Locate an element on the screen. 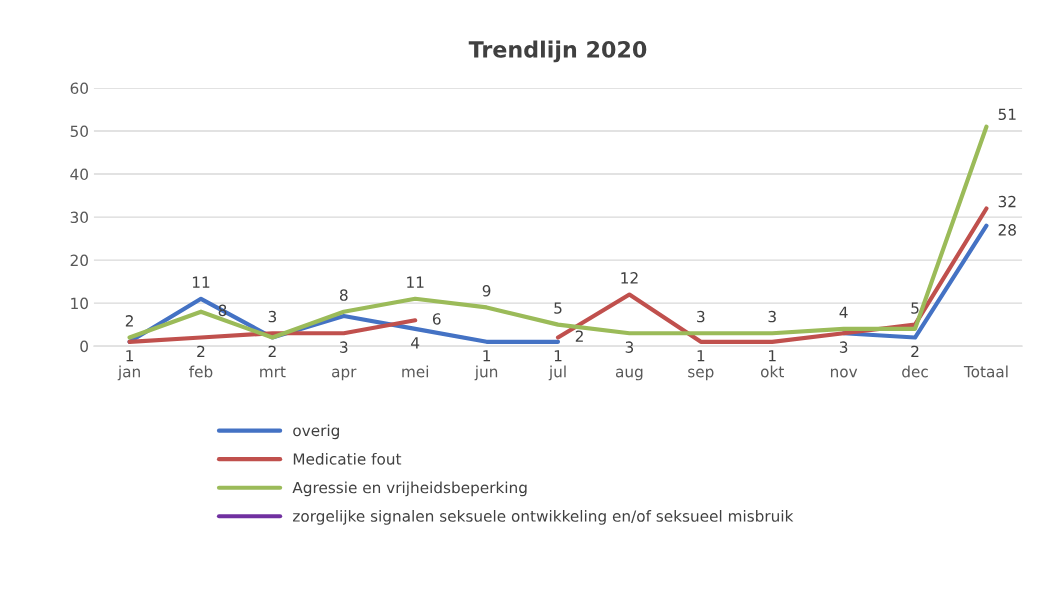 Image resolution: width=1043 pixels, height=603 pixels. data-label: 12 is located at coordinates (629, 278).